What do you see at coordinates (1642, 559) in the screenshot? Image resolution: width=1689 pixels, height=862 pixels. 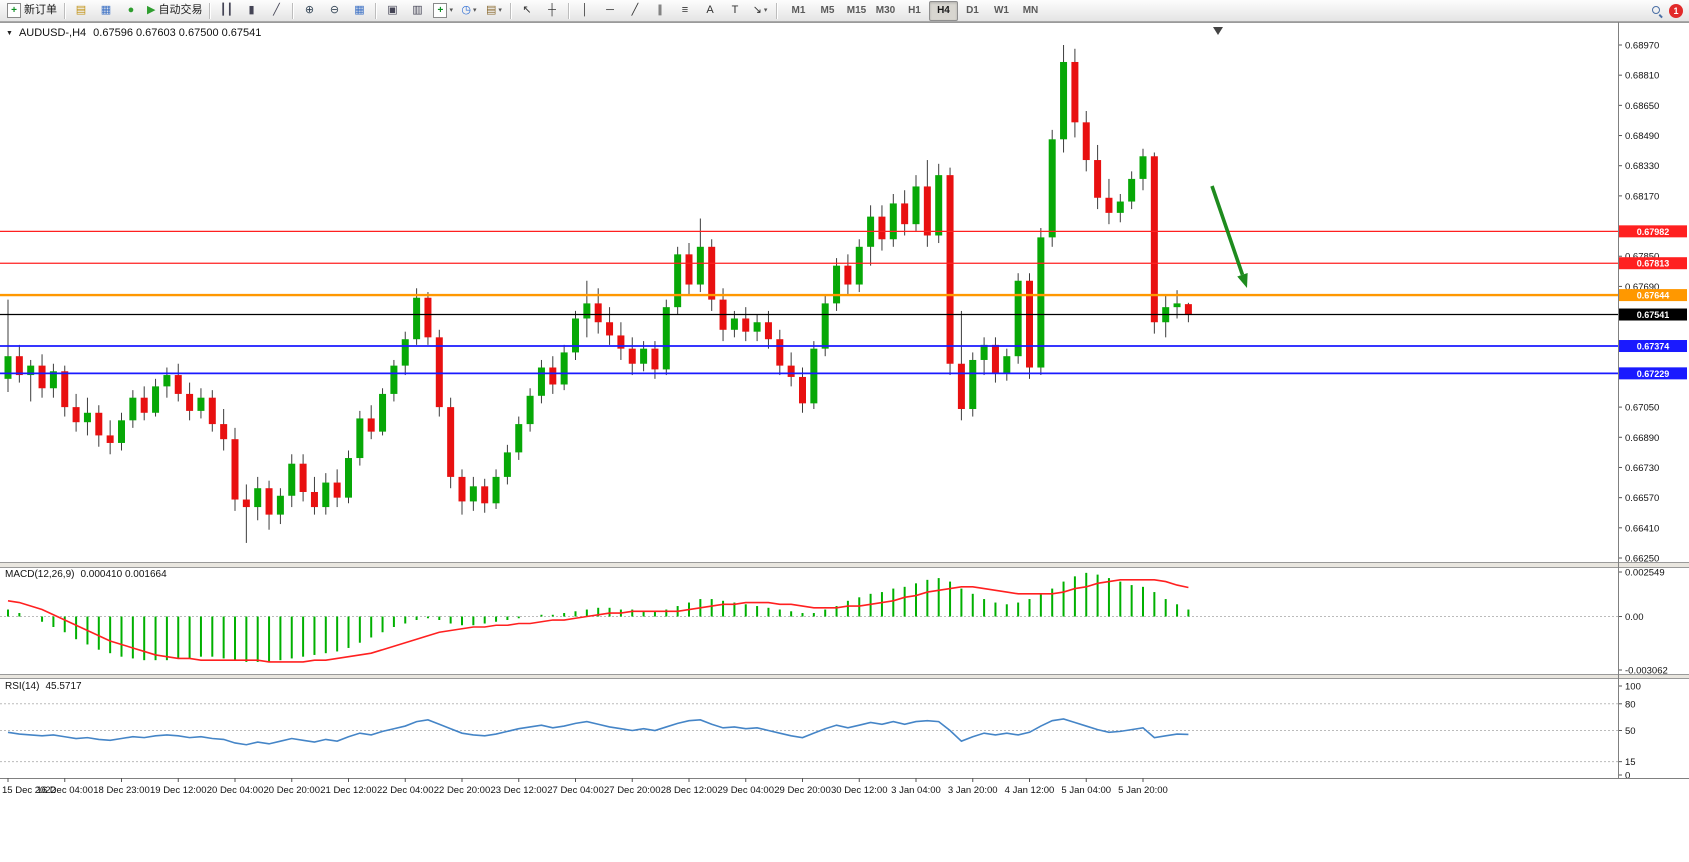 I see `price-axis-label: 0.66250` at bounding box center [1642, 559].